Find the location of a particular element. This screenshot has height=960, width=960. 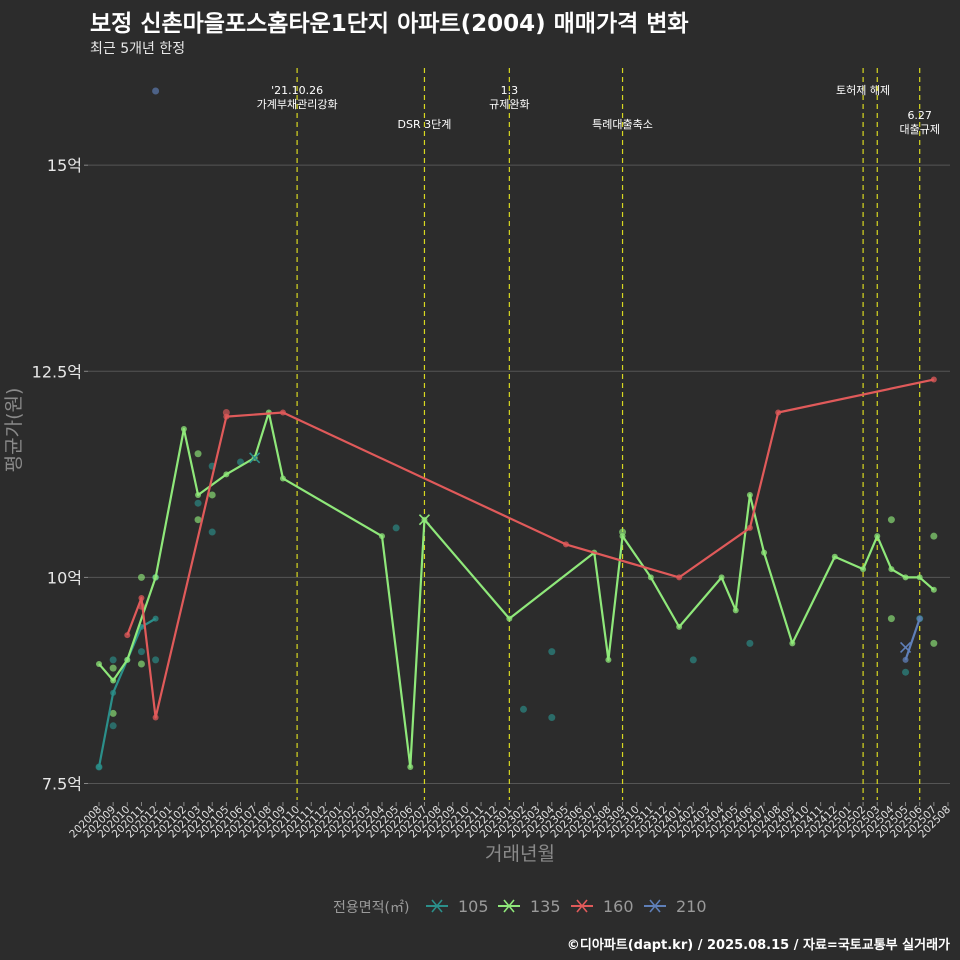

y-tick-label: 7.5억 is located at coordinates (62, 784).